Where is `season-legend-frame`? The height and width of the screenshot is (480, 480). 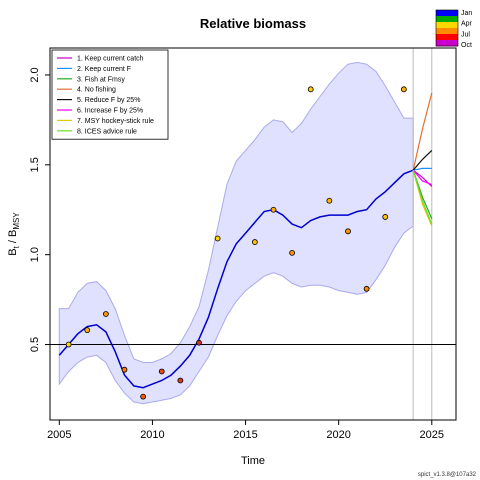 season-legend-frame is located at coordinates (447, 28).